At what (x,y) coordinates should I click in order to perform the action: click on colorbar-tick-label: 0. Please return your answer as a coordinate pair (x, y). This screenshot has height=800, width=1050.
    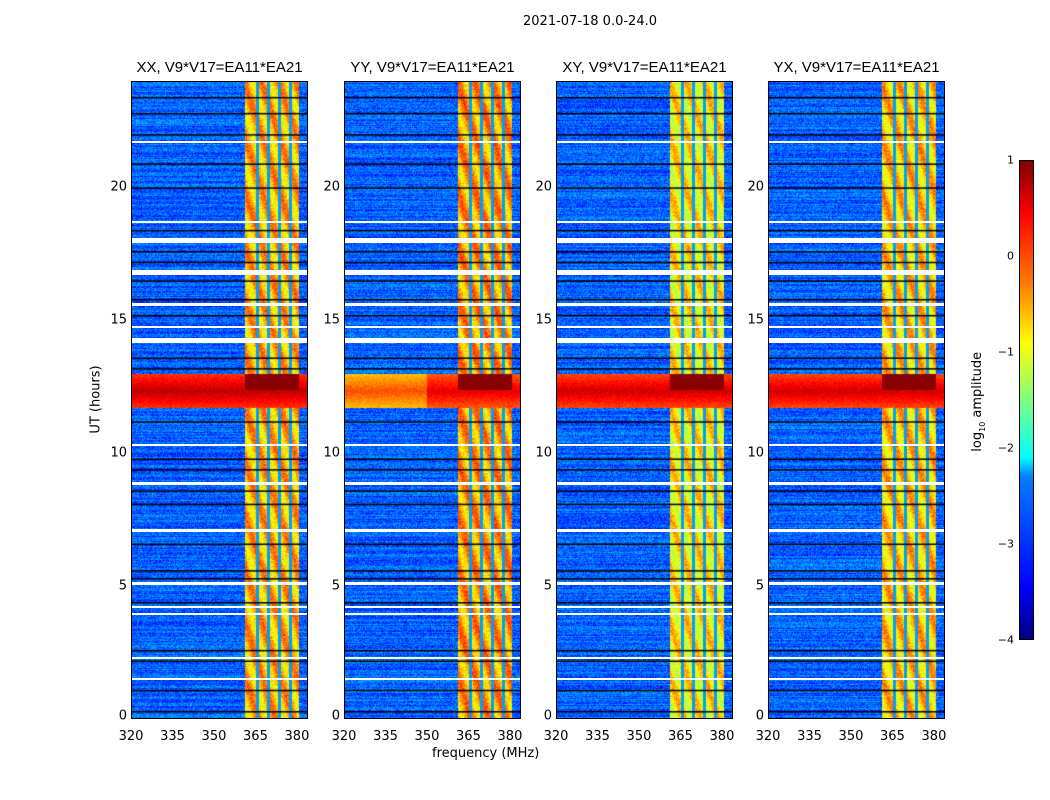
    Looking at the image, I should click on (1010, 256).